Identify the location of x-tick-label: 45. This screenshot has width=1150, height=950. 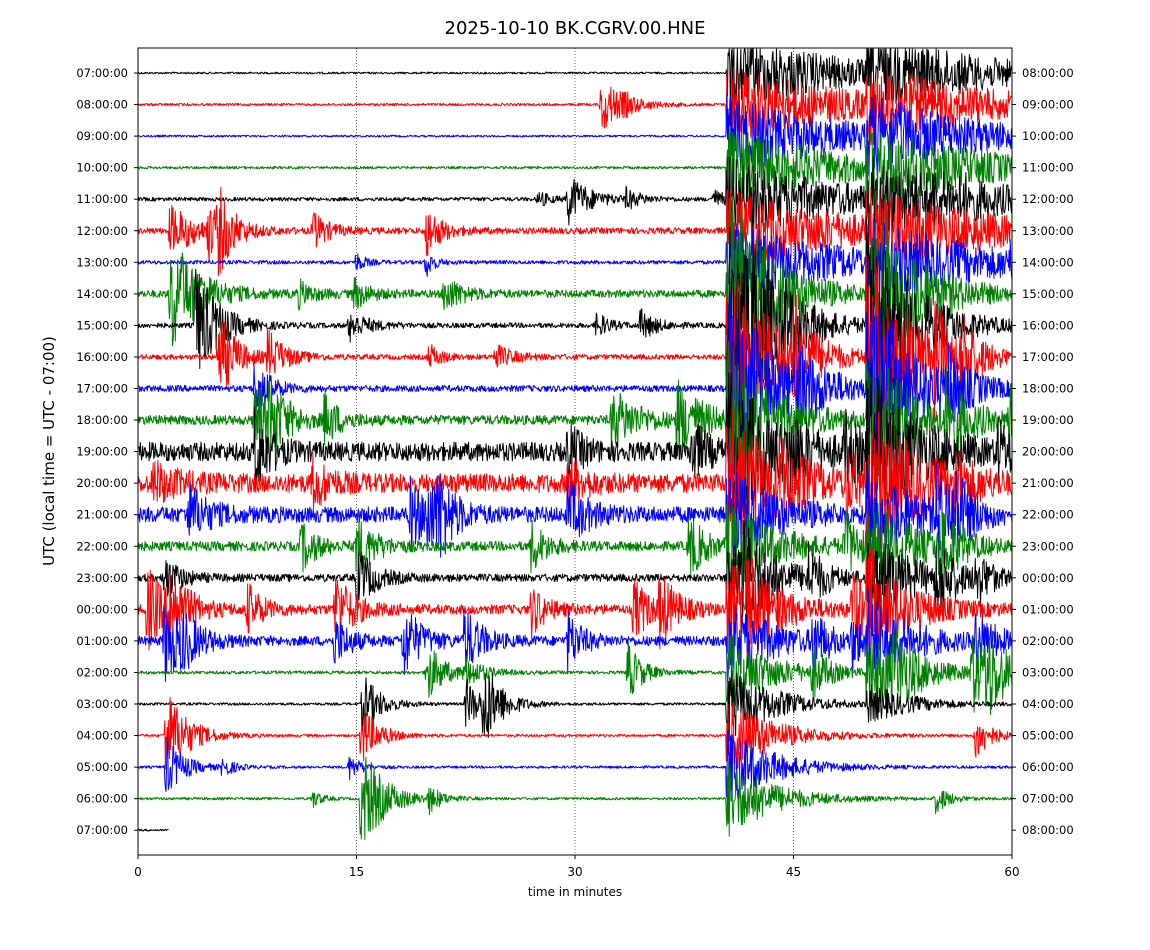
(793, 872).